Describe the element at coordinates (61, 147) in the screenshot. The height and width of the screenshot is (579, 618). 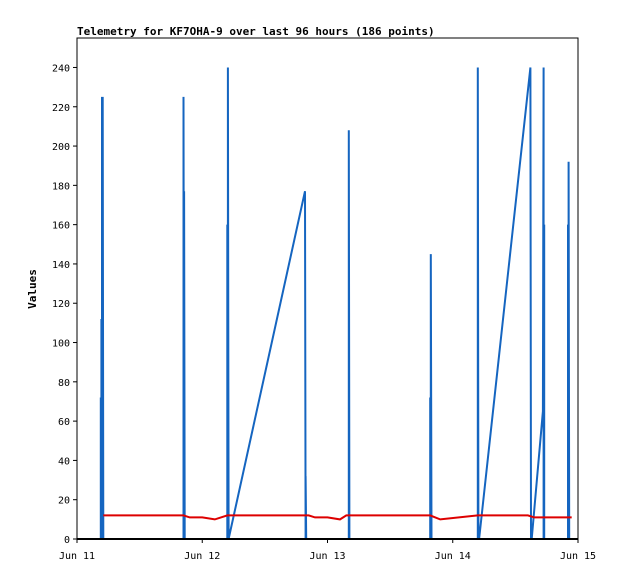
I see `y-tick-label: 200` at that location.